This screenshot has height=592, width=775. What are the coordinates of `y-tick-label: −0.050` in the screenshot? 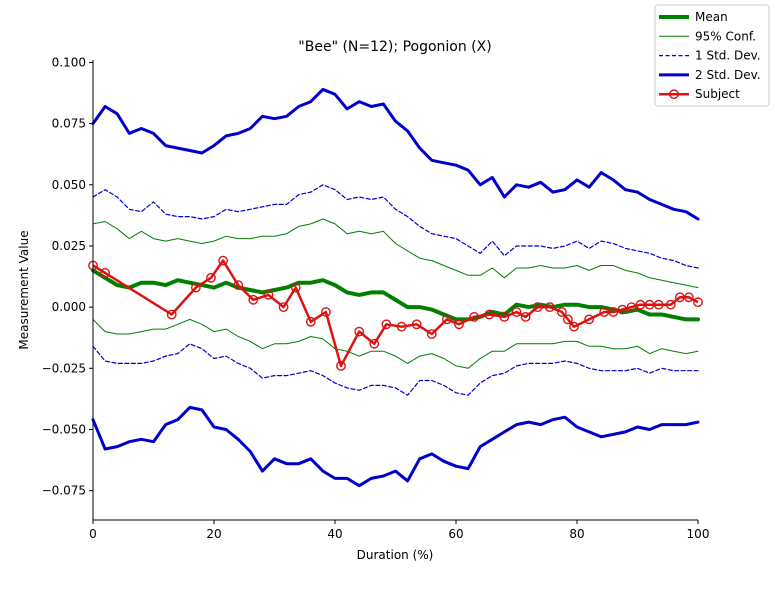 It's located at (64, 429).